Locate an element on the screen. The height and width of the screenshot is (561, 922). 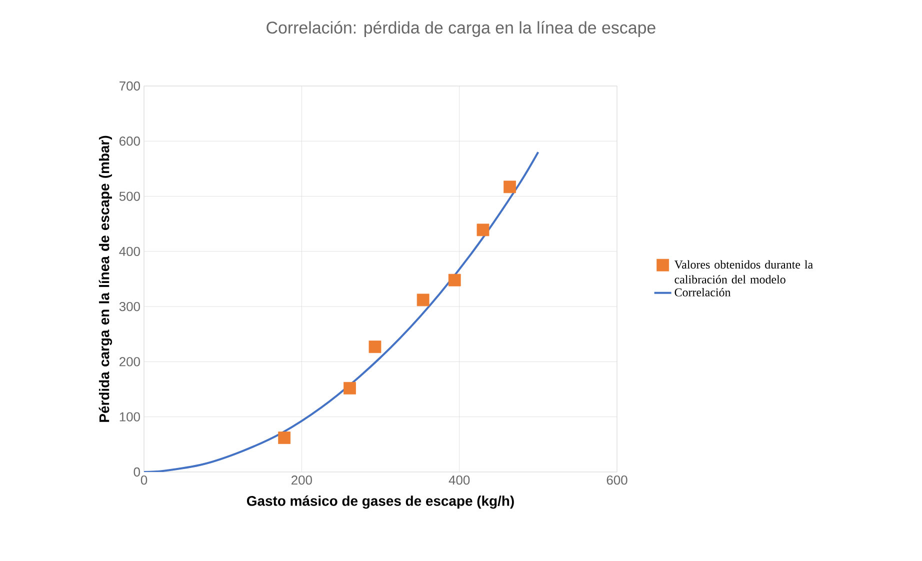
y-tick-label: 0 is located at coordinates (137, 472).